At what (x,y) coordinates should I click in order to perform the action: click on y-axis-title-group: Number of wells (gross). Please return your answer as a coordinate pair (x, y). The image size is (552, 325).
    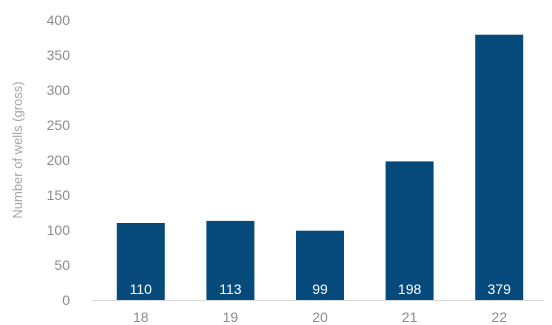
    Looking at the image, I should click on (17, 149).